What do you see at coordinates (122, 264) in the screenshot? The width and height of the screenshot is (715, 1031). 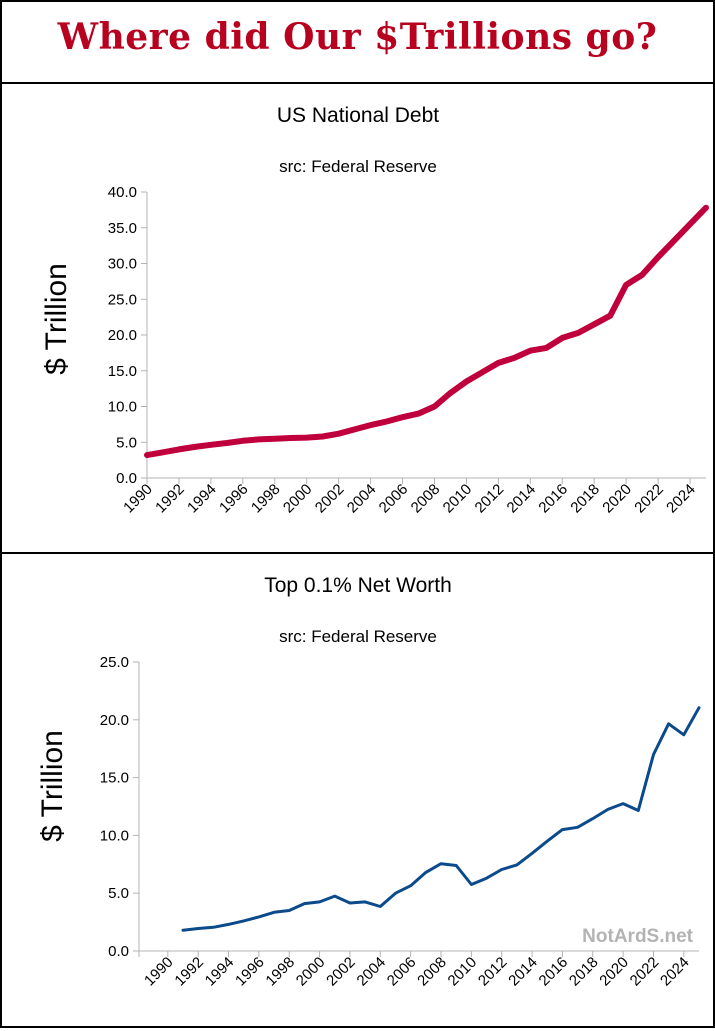 I see `y-tick-label: 30.0` at bounding box center [122, 264].